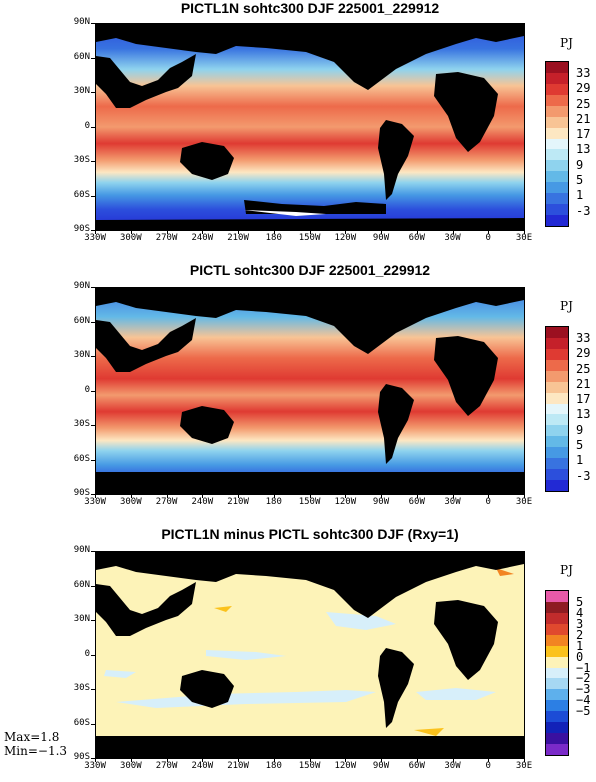 This screenshot has width=596, height=782. Describe the element at coordinates (202, 502) in the screenshot. I see `lon-label: 240W` at that location.